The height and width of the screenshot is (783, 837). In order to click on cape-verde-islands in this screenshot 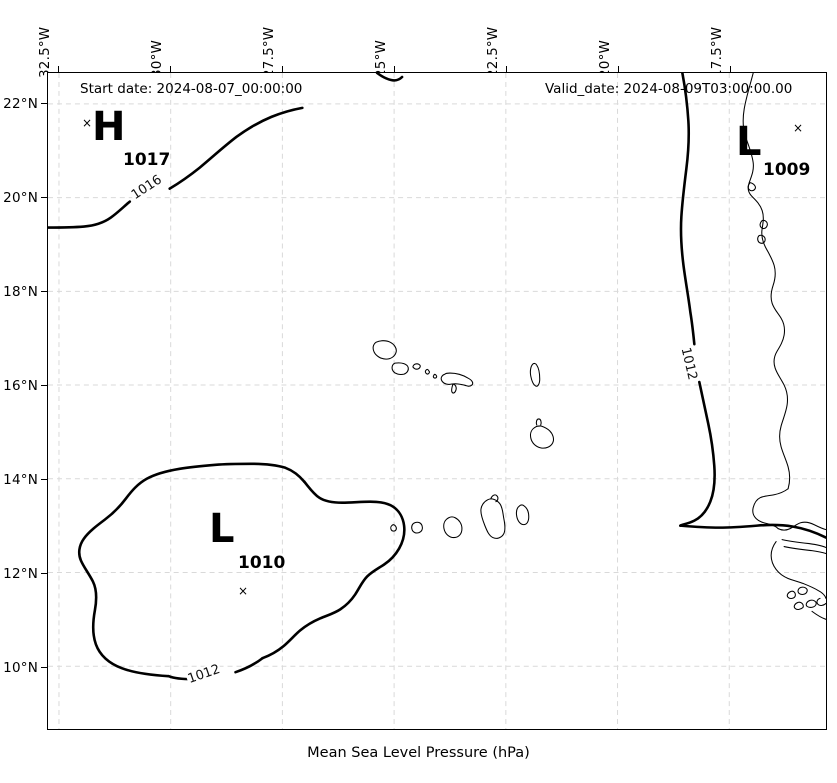, I will do `click(463, 439)`.